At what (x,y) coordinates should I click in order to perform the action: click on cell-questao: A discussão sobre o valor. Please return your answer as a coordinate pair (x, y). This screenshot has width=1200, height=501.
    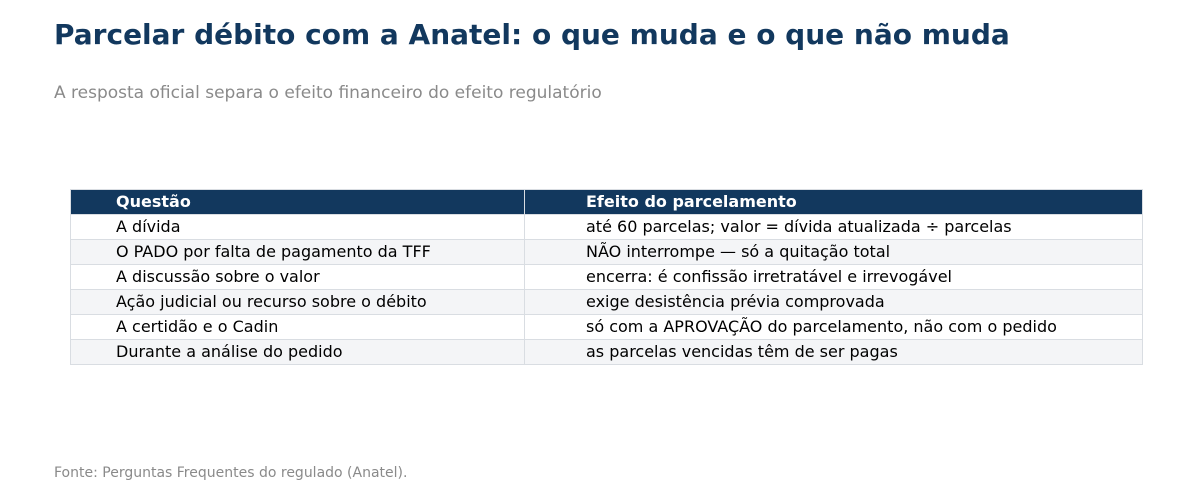
    Looking at the image, I should click on (297, 277).